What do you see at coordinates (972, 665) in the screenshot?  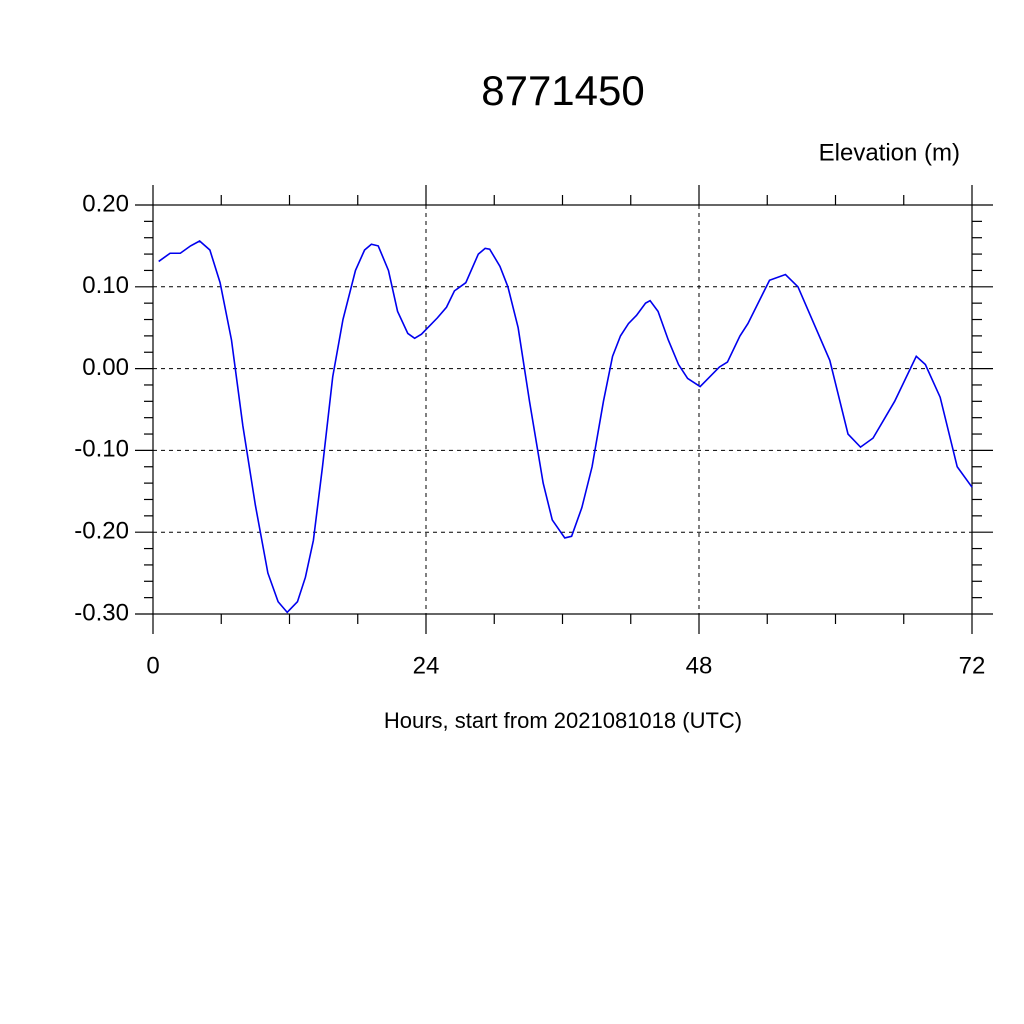 I see `x-tick-label: 72` at bounding box center [972, 665].